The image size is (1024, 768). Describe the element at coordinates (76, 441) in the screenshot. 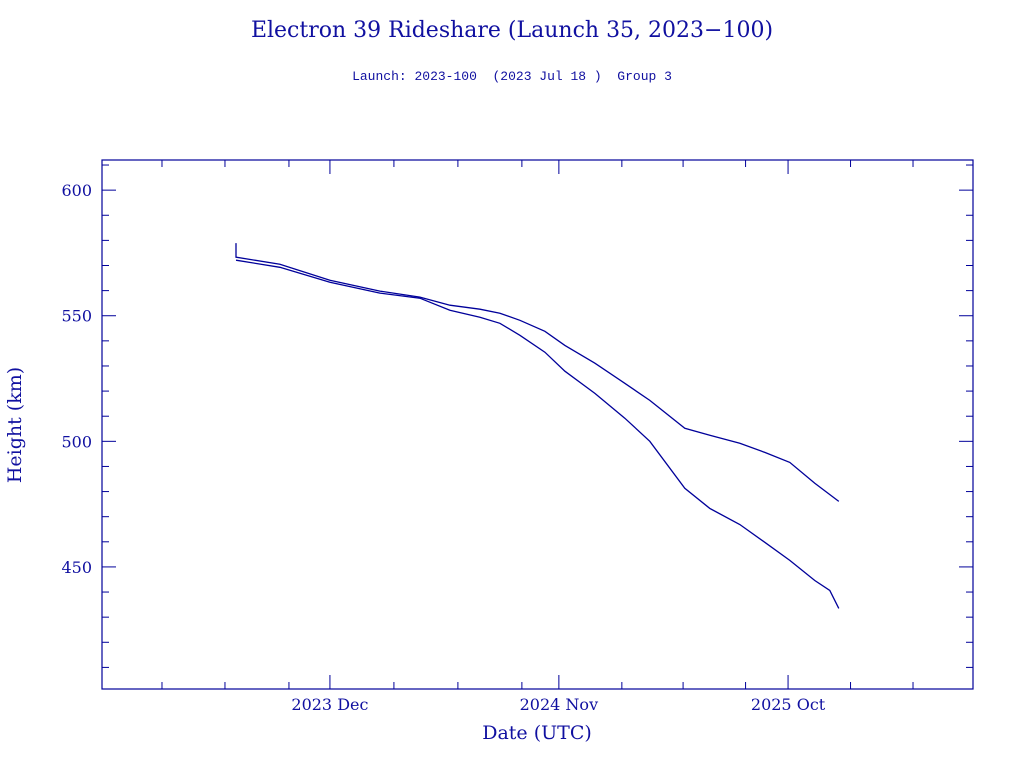

I see `y-tick-label: 500` at that location.